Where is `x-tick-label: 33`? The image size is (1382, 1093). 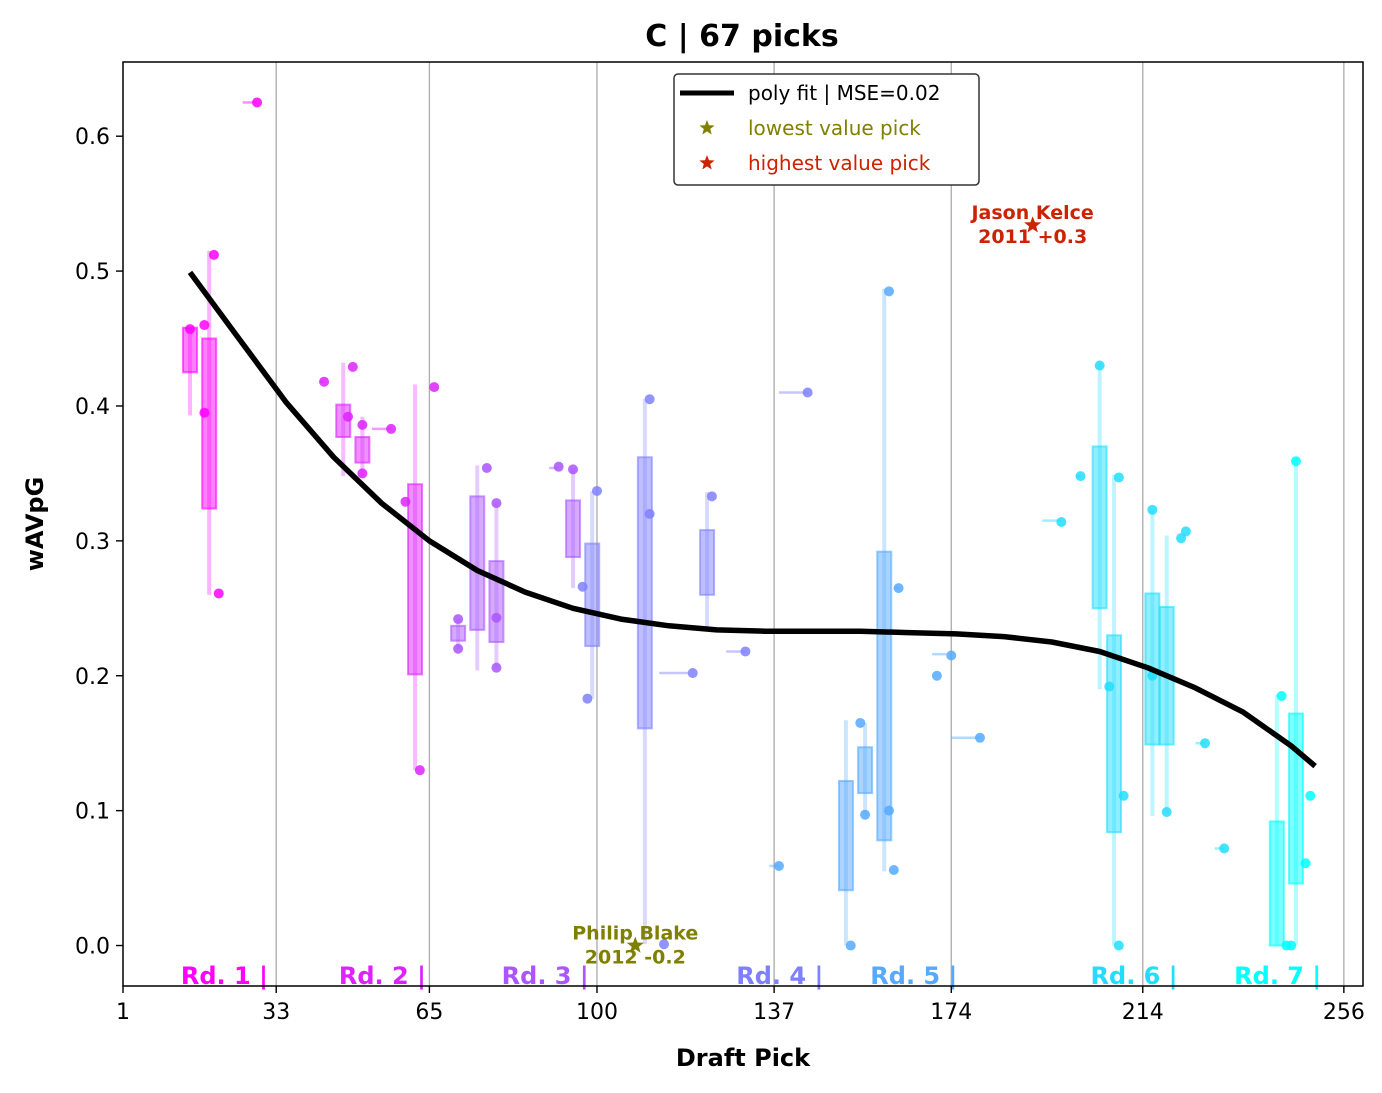
x-tick-label: 33 is located at coordinates (276, 1012).